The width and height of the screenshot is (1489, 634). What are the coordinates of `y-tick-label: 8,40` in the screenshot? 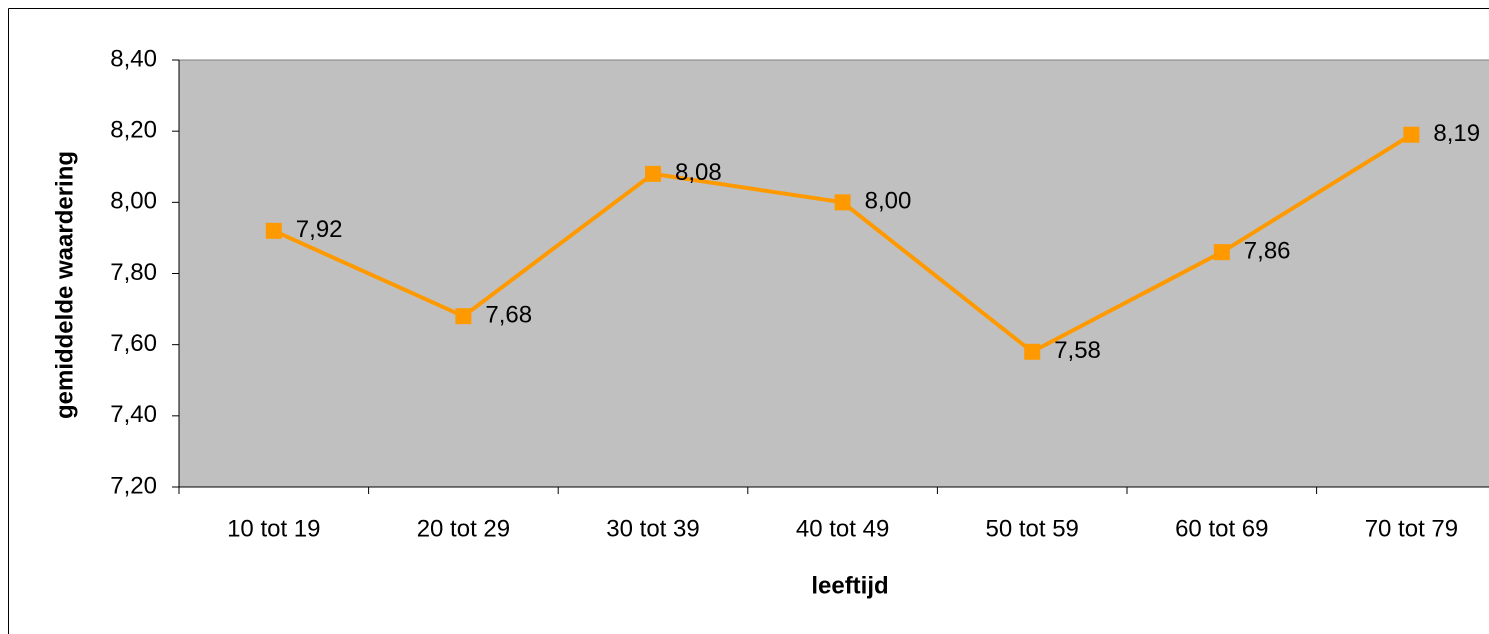 It's located at (133, 58).